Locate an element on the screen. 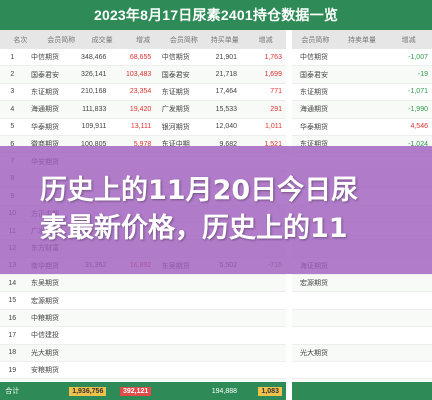 The height and width of the screenshot is (400, 432). total-label: 合计 is located at coordinates (12, 391).